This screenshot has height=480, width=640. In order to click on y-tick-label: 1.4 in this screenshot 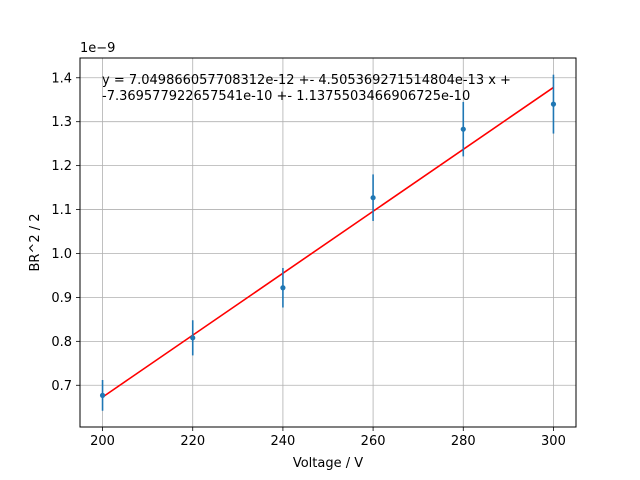, I will do `click(61, 78)`.